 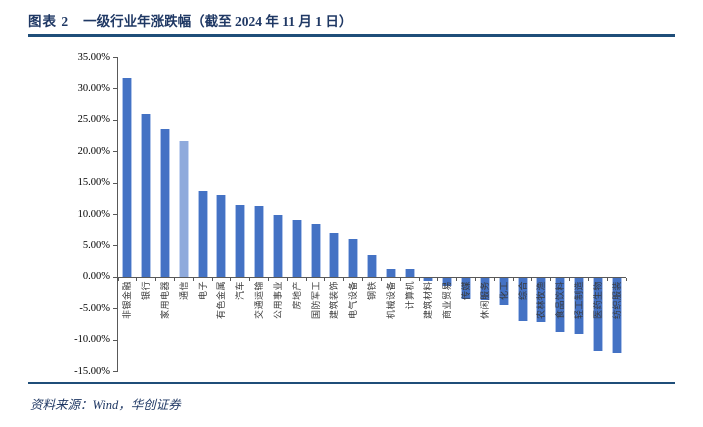 I want to click on x-axis-label: 休闲服务, so click(x=484, y=299).